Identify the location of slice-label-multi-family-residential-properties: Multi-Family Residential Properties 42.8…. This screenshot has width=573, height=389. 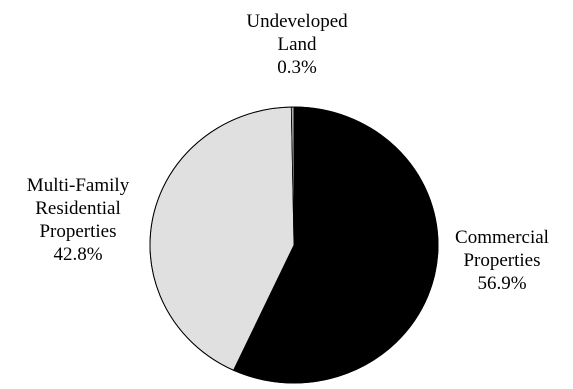
(78, 220).